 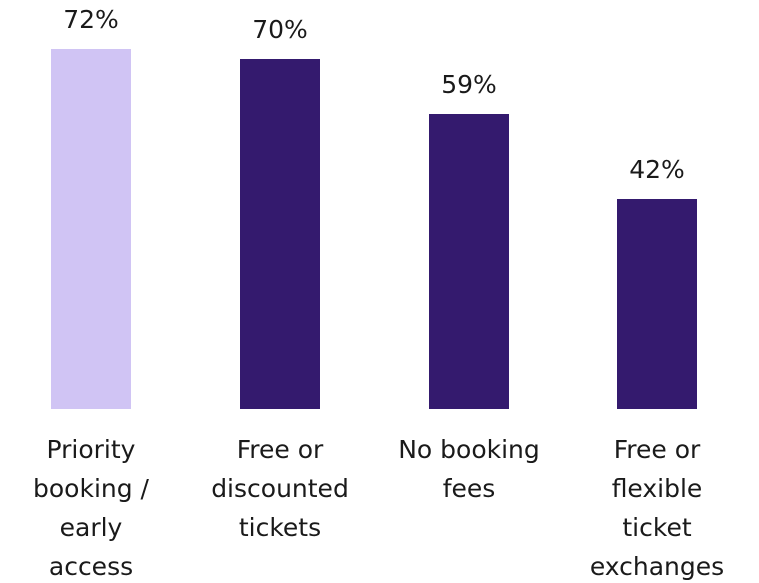 What do you see at coordinates (91, 19) in the screenshot?
I see `value-label: 72%` at bounding box center [91, 19].